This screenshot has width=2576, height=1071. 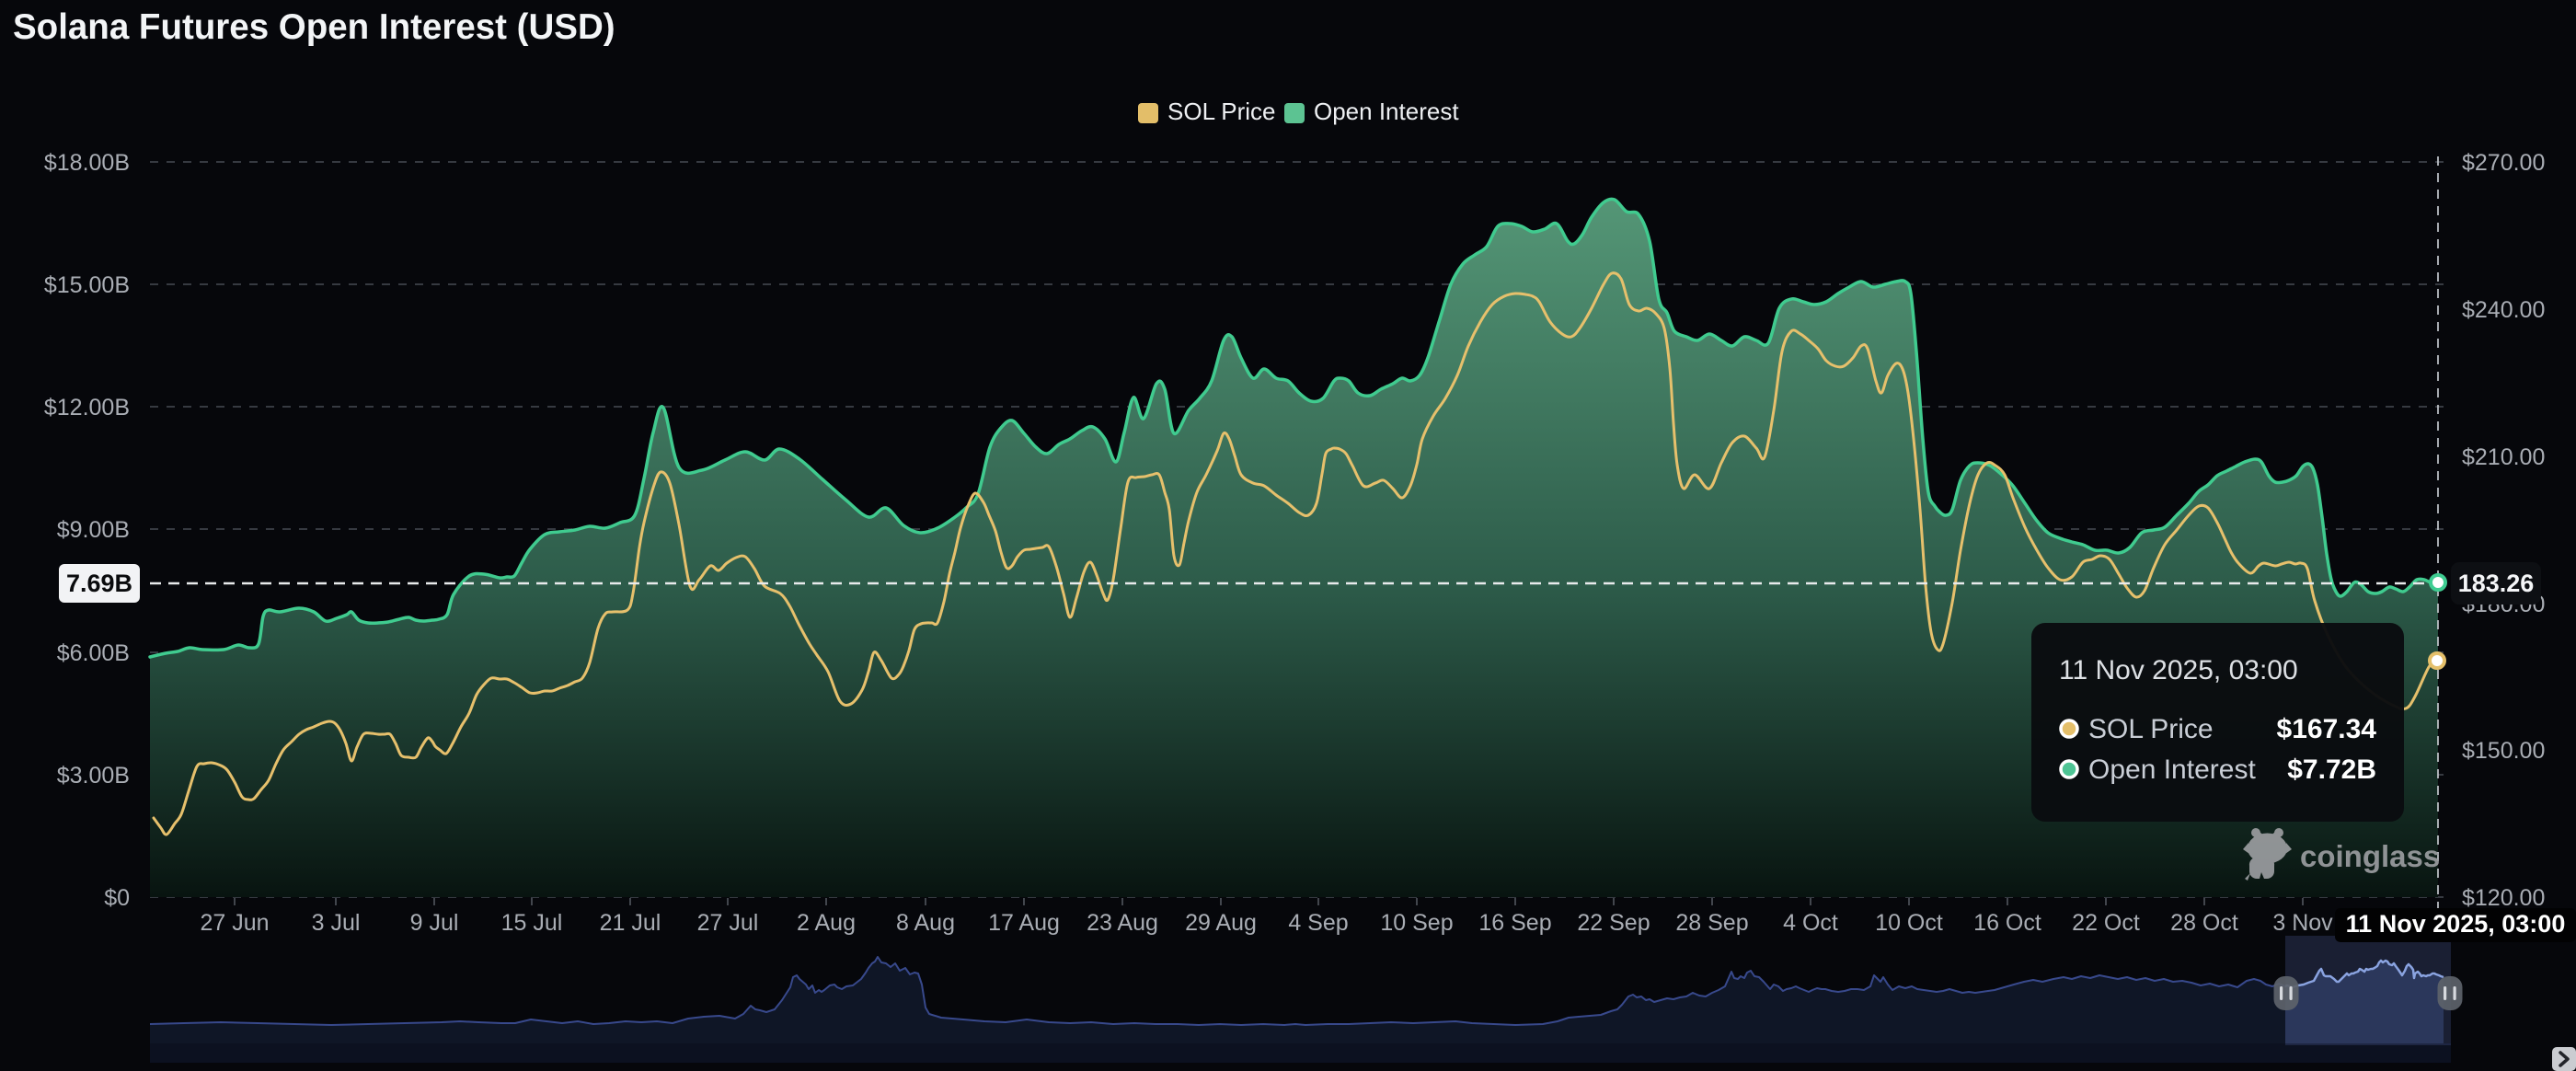 I want to click on svg-text:Solana Futures Open Interest (: Solana Futures Open Interest (USD), so click(x=314, y=27).